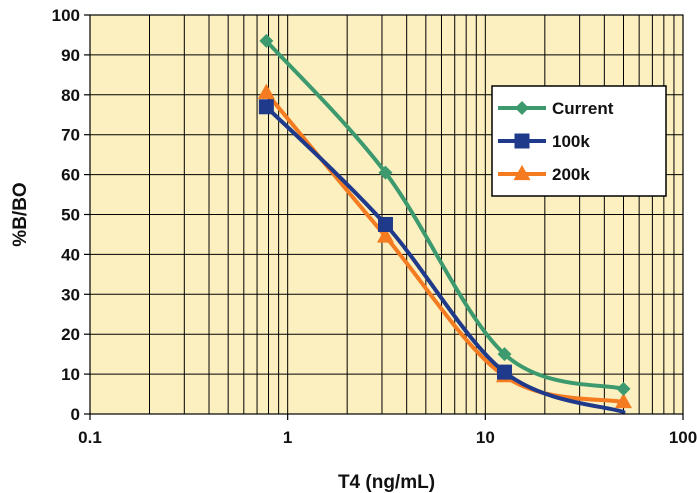  Describe the element at coordinates (683, 437) in the screenshot. I see `x-tick-label: 100` at that location.